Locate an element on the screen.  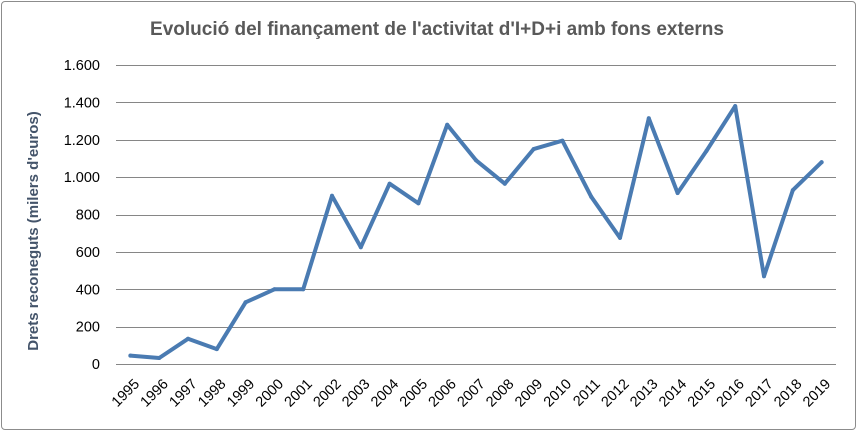
x-tick-label: 1995 is located at coordinates (126, 393).